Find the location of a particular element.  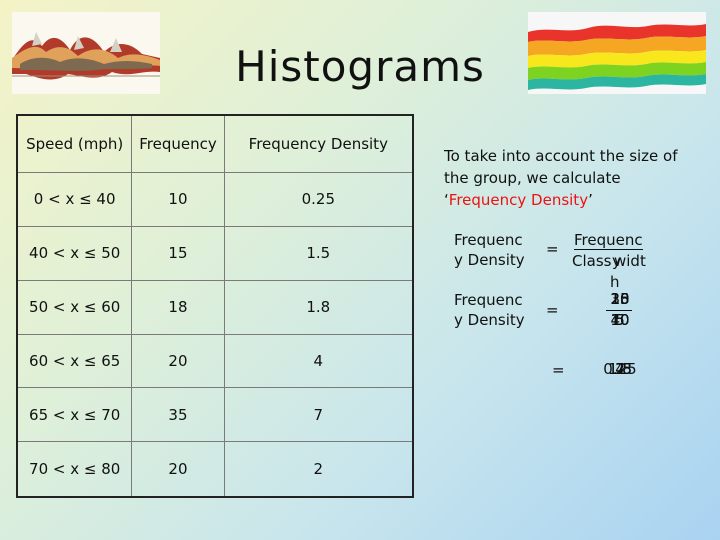

result-value: 7 is located at coordinates (620, 369).